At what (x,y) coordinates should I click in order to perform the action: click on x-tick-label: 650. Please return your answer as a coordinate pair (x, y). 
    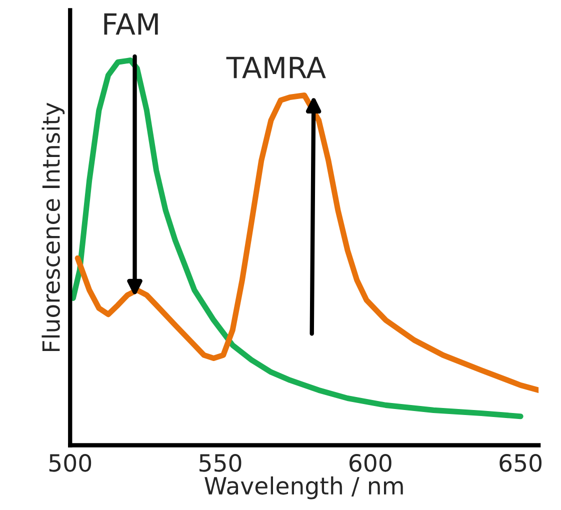
    Looking at the image, I should click on (521, 463).